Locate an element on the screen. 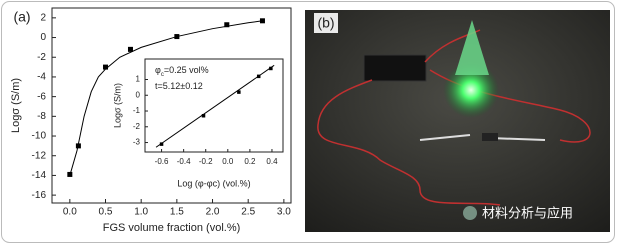 The width and height of the screenshot is (617, 250). y-tick-label: -3 is located at coordinates (137, 142).